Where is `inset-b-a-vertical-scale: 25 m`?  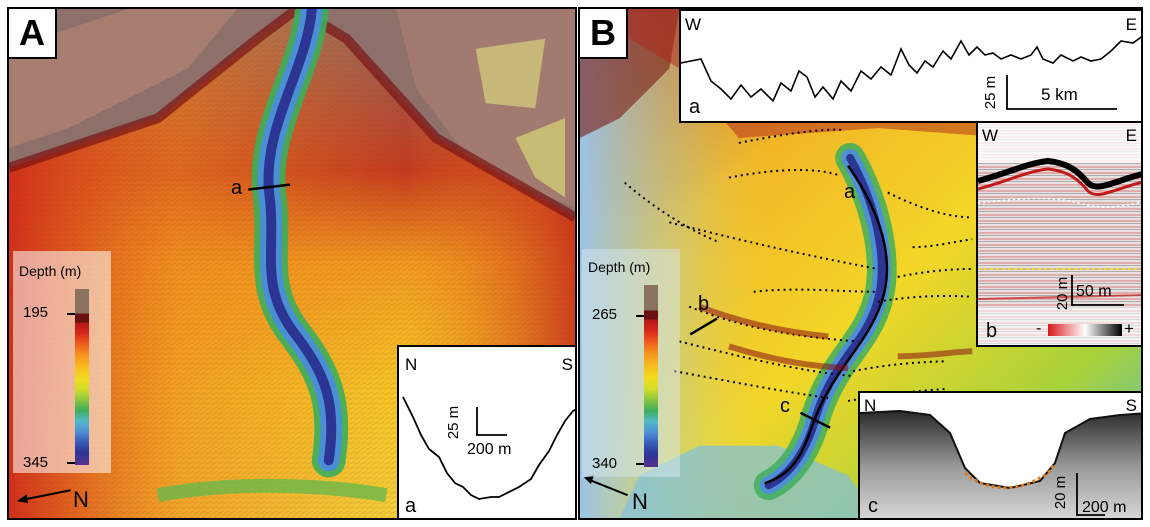
inset-b-a-vertical-scale: 25 m is located at coordinates (991, 92).